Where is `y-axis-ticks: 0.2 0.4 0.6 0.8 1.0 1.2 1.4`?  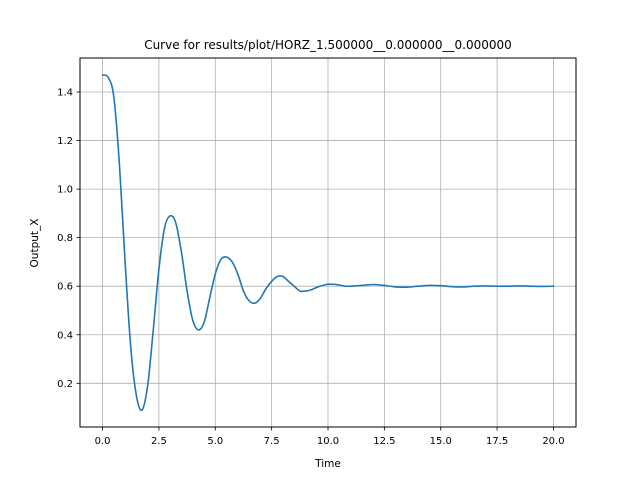 y-axis-ticks: 0.2 0.4 0.6 0.8 1.0 1.2 1.4 is located at coordinates (68, 238).